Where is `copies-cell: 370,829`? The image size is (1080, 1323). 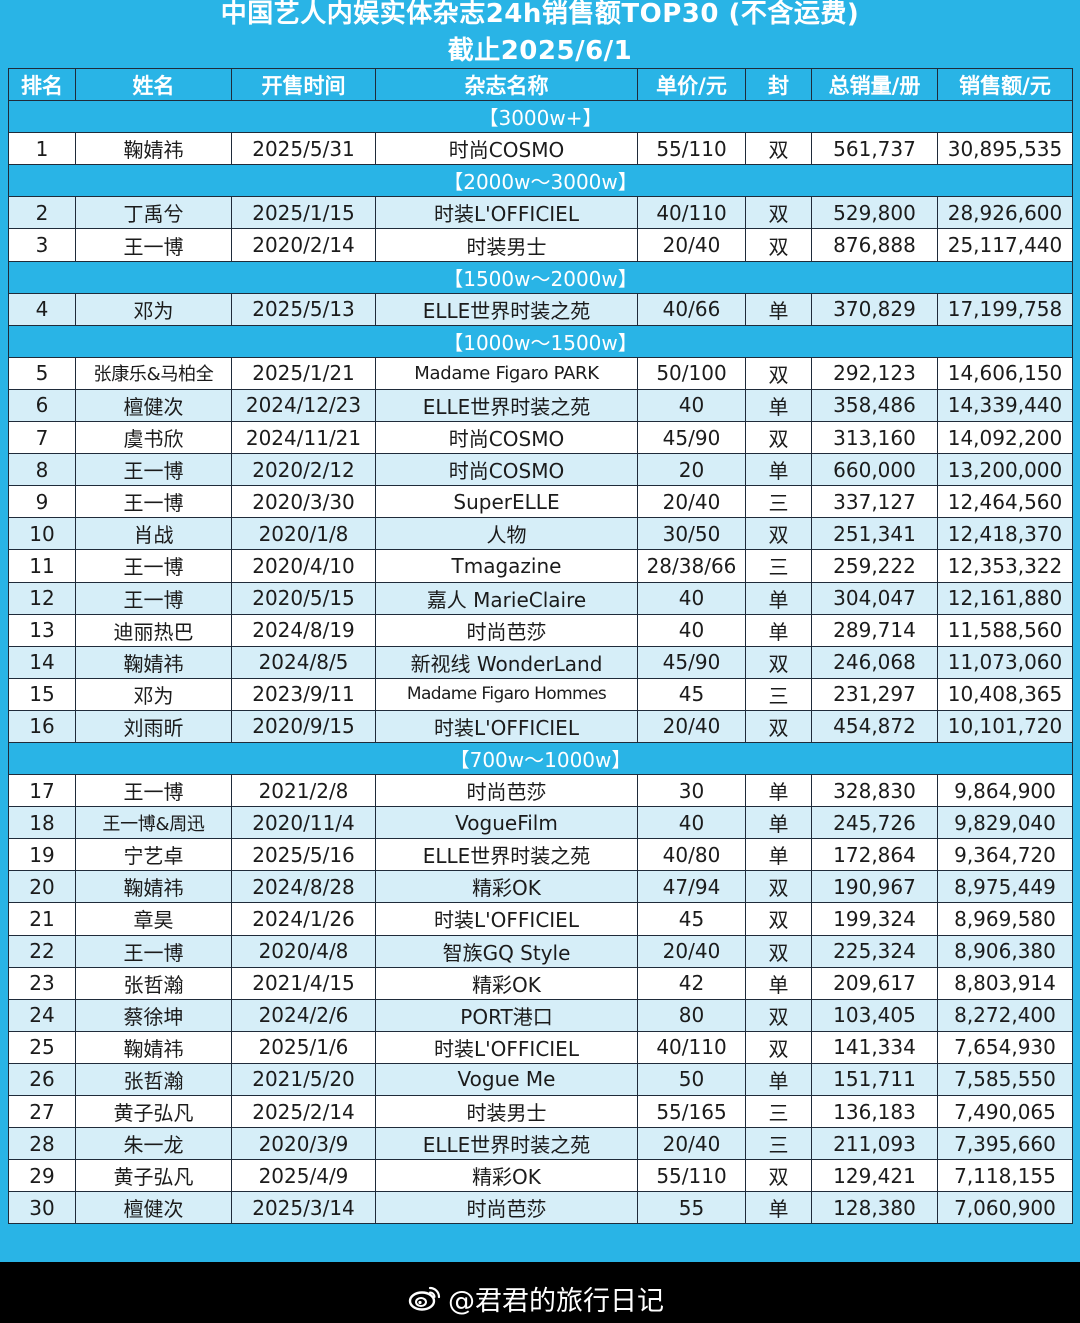 copies-cell: 370,829 is located at coordinates (874, 309).